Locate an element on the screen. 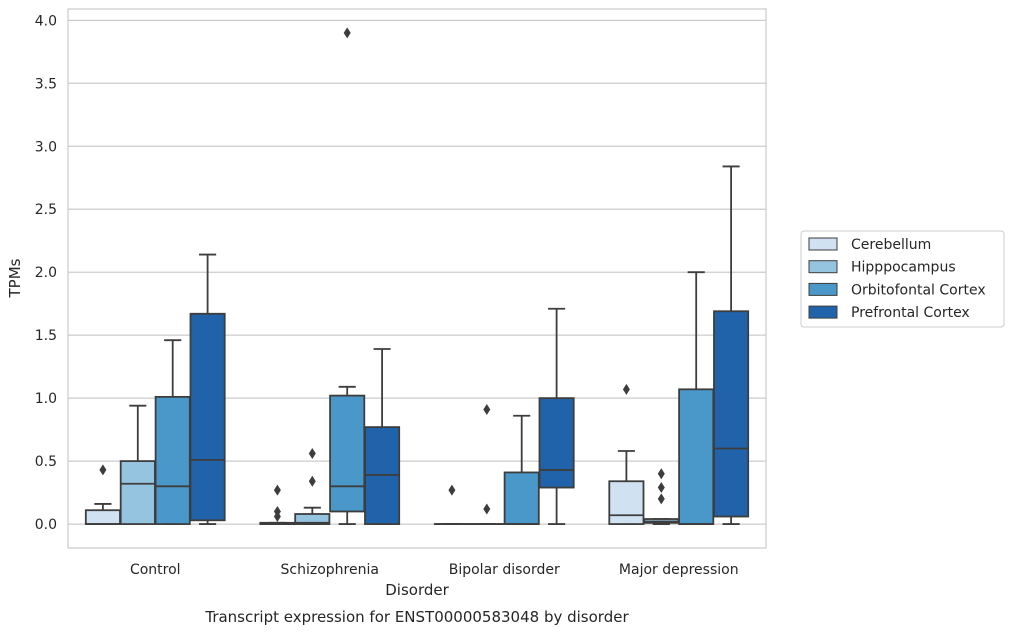 The width and height of the screenshot is (1014, 634). legend-label: Hipppocampus is located at coordinates (903, 268).